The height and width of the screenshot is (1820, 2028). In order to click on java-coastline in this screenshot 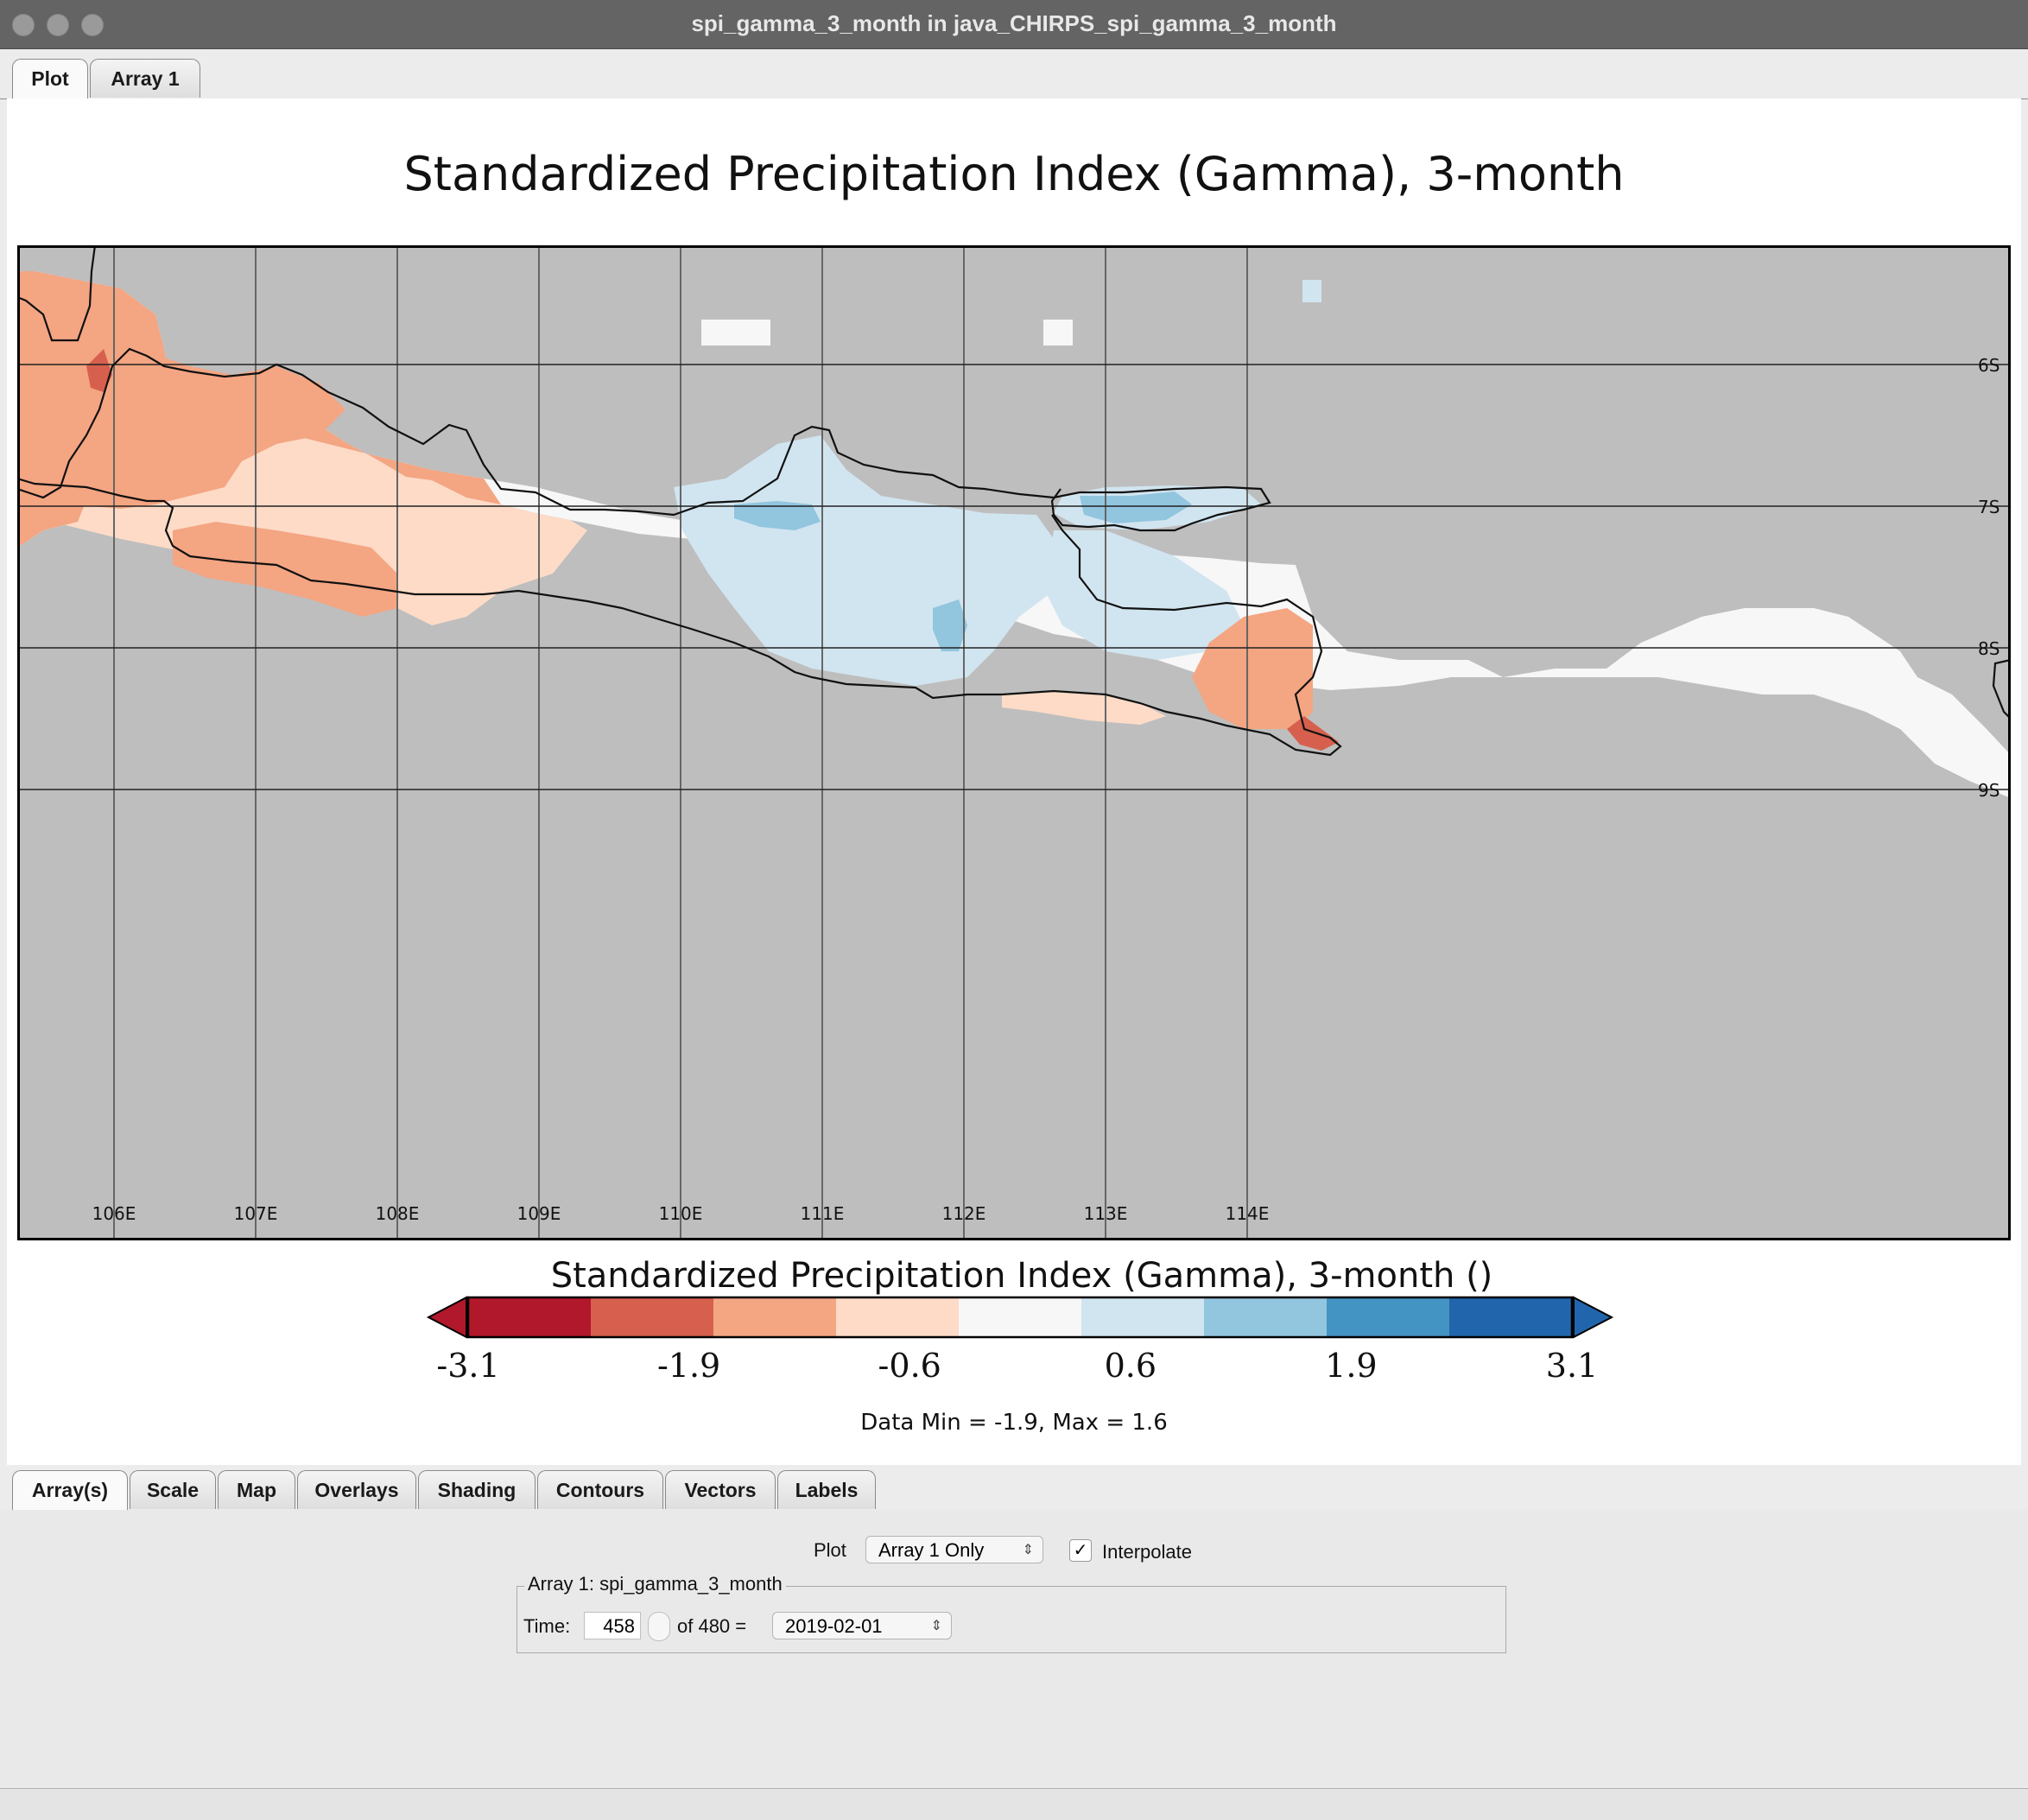, I will do `click(679, 552)`.